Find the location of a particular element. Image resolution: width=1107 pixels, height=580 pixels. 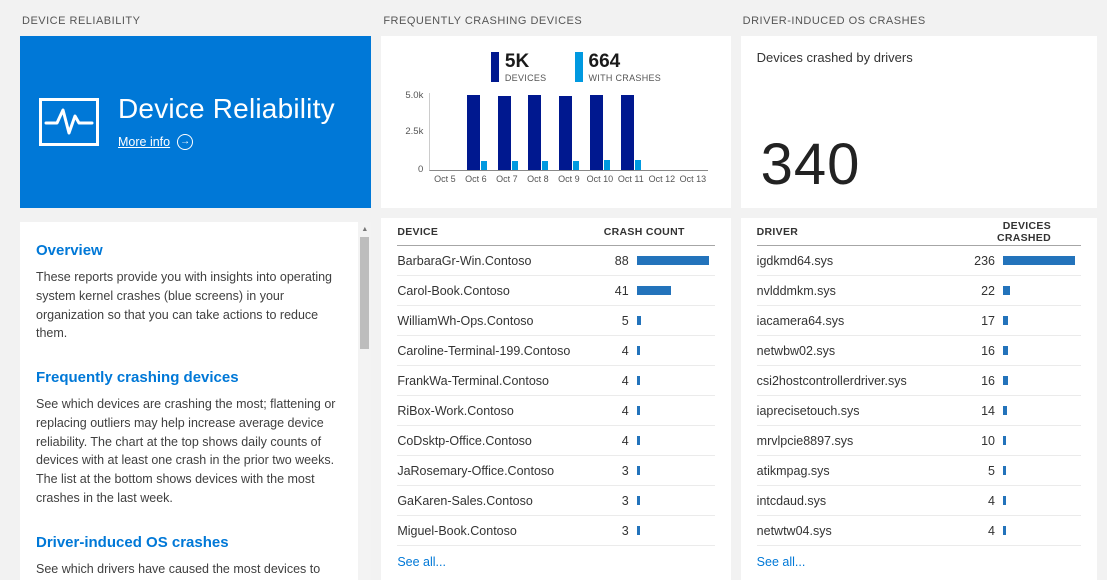

table-row: BarbaraGr-Win.Contoso 88 is located at coordinates (556, 261).